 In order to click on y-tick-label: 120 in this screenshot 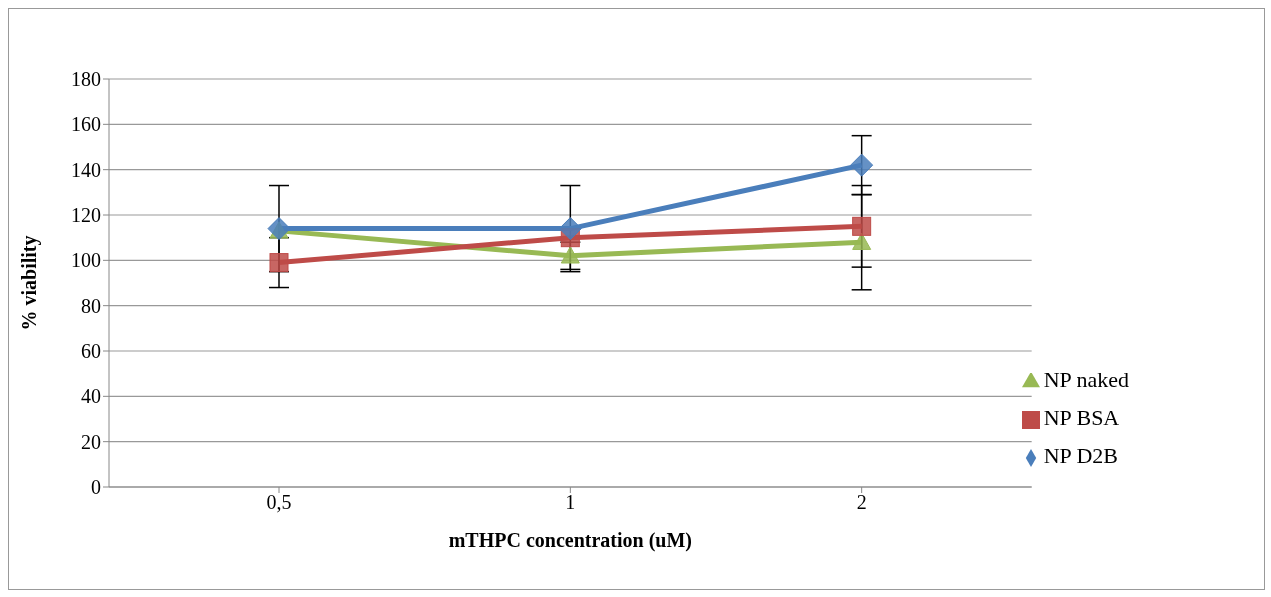, I will do `click(86, 215)`.